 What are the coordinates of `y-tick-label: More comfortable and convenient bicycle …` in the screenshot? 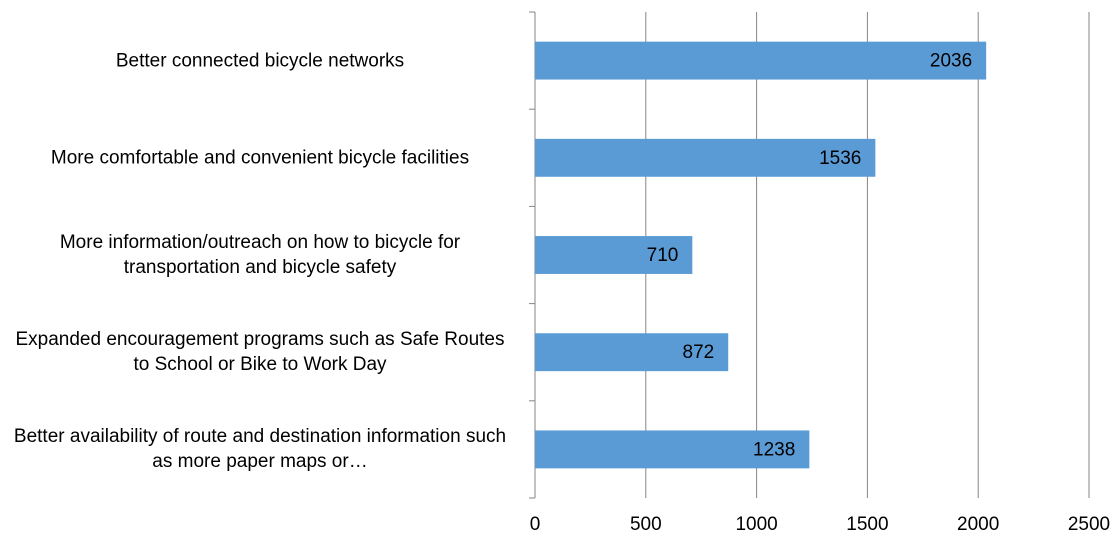 It's located at (260, 158).